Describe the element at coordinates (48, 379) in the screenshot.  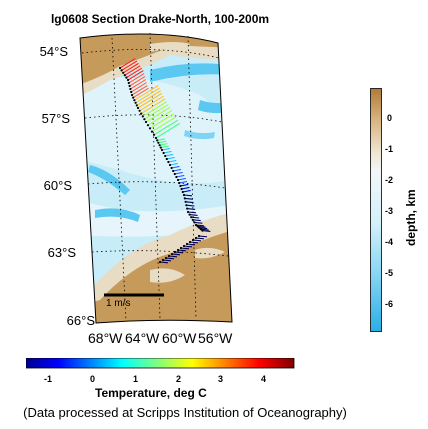
I see `temp-tick-m1: -1` at that location.